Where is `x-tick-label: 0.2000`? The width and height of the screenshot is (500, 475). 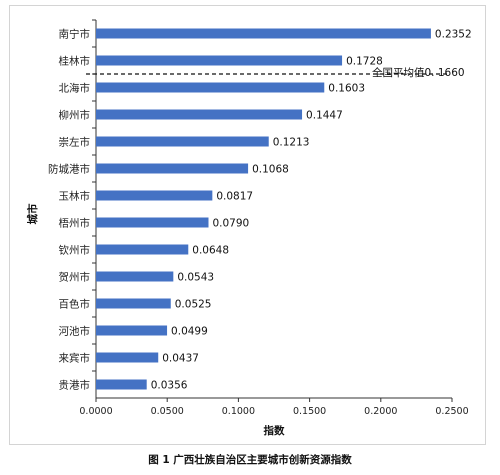 x-tick-label: 0.2000 is located at coordinates (380, 411).